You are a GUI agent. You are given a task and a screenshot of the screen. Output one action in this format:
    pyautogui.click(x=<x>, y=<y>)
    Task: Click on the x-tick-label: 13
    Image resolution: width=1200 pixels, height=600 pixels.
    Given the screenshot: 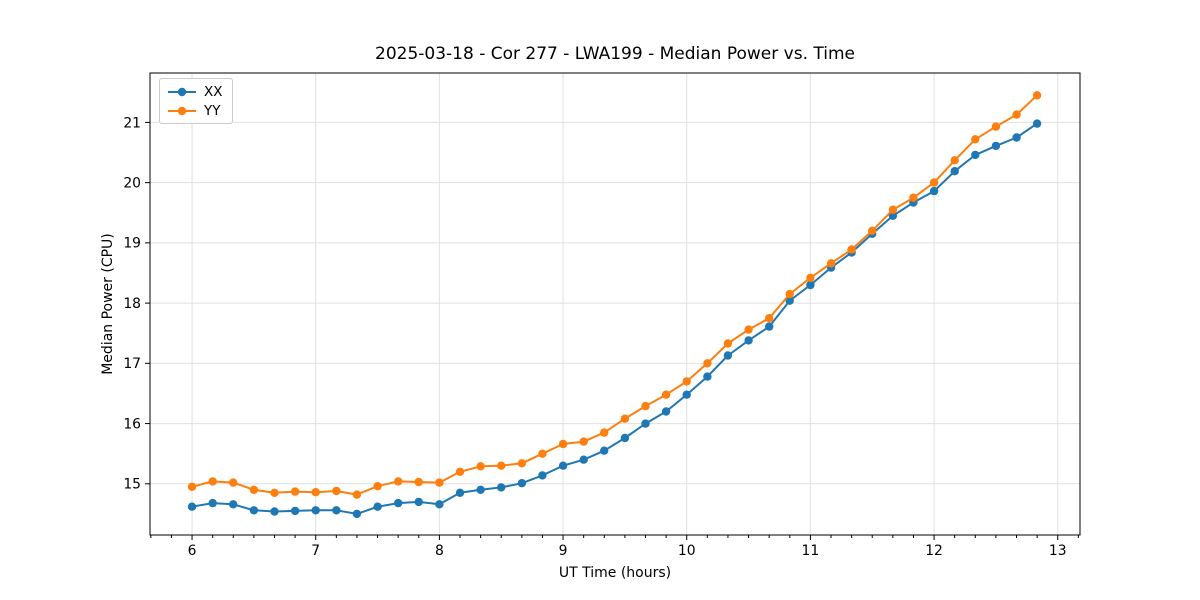 What is the action you would take?
    pyautogui.click(x=1058, y=551)
    